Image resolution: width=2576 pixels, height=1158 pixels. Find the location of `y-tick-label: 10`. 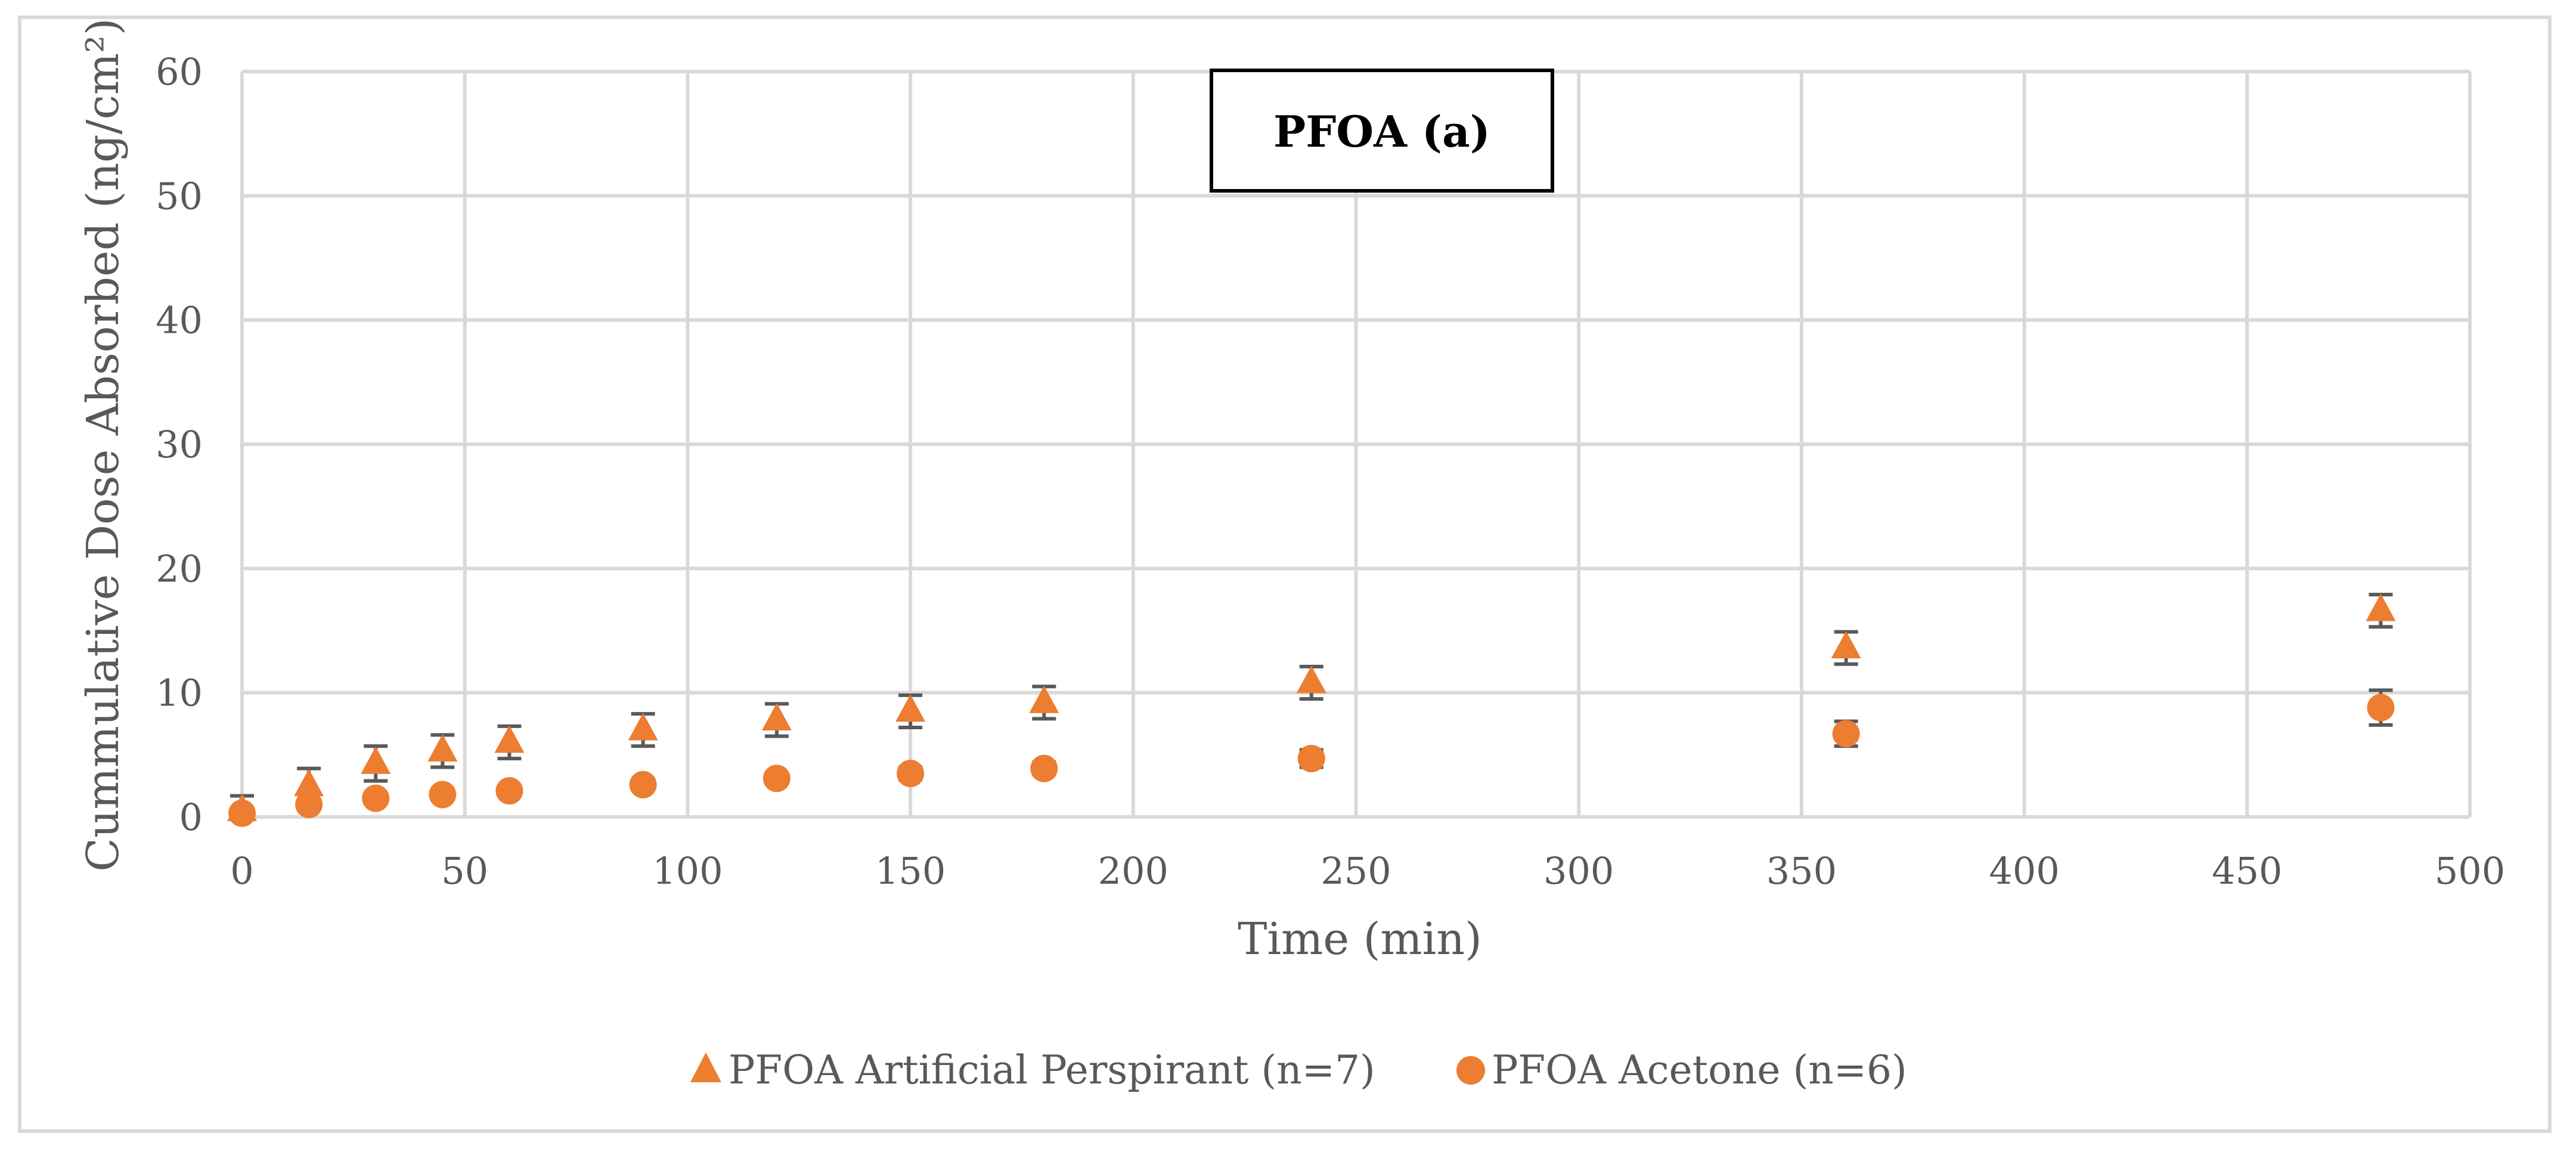

y-tick-label: 10 is located at coordinates (179, 693).